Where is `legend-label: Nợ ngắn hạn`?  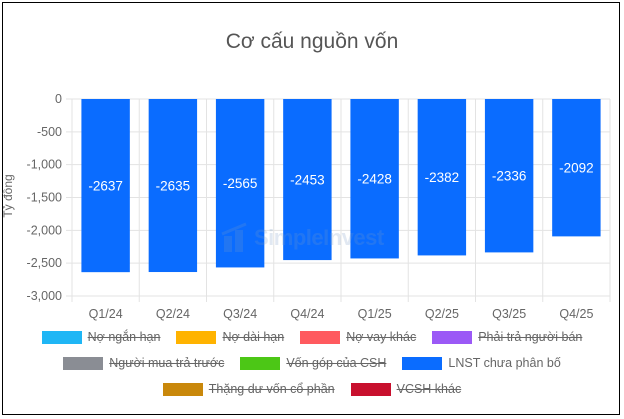
legend-label: Nợ ngắn hạn is located at coordinates (124, 337).